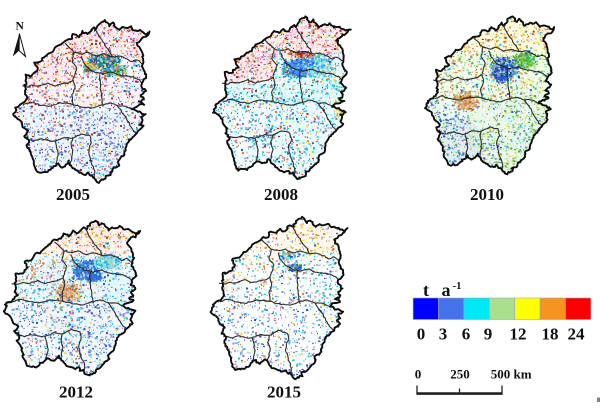  What do you see at coordinates (487, 194) in the screenshot?
I see `svg-text: 2010` at bounding box center [487, 194].